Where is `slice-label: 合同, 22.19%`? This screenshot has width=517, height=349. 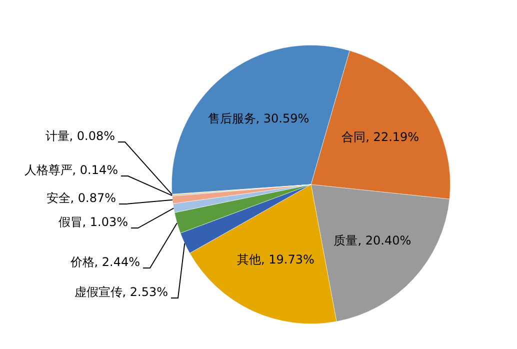 slice-label: 合同, 22.19% is located at coordinates (381, 137).